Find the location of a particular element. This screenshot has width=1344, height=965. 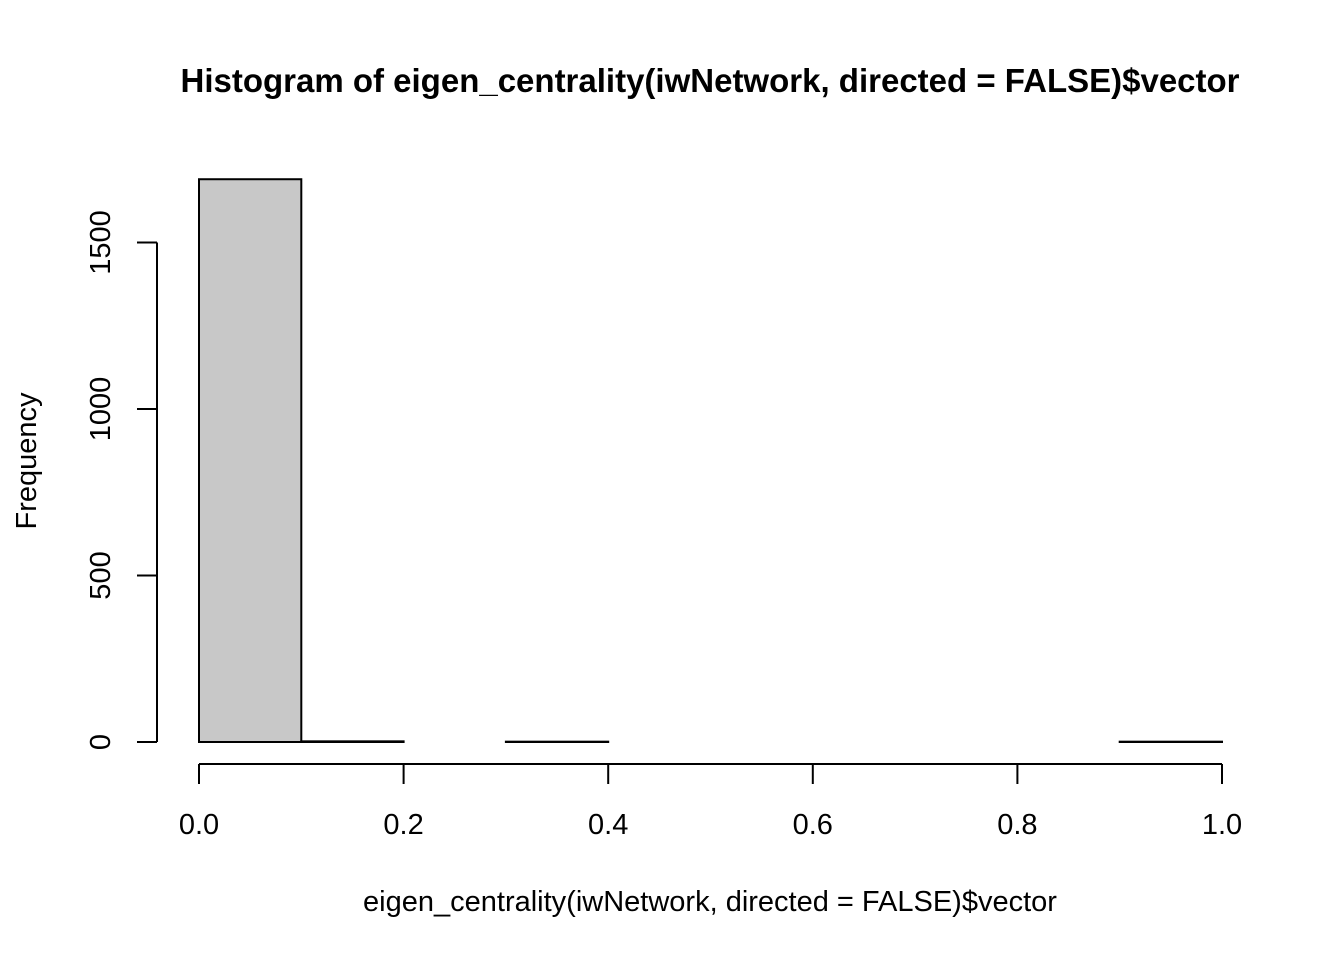

y-axis: 0 500 1000 1500 is located at coordinates (121, 480).